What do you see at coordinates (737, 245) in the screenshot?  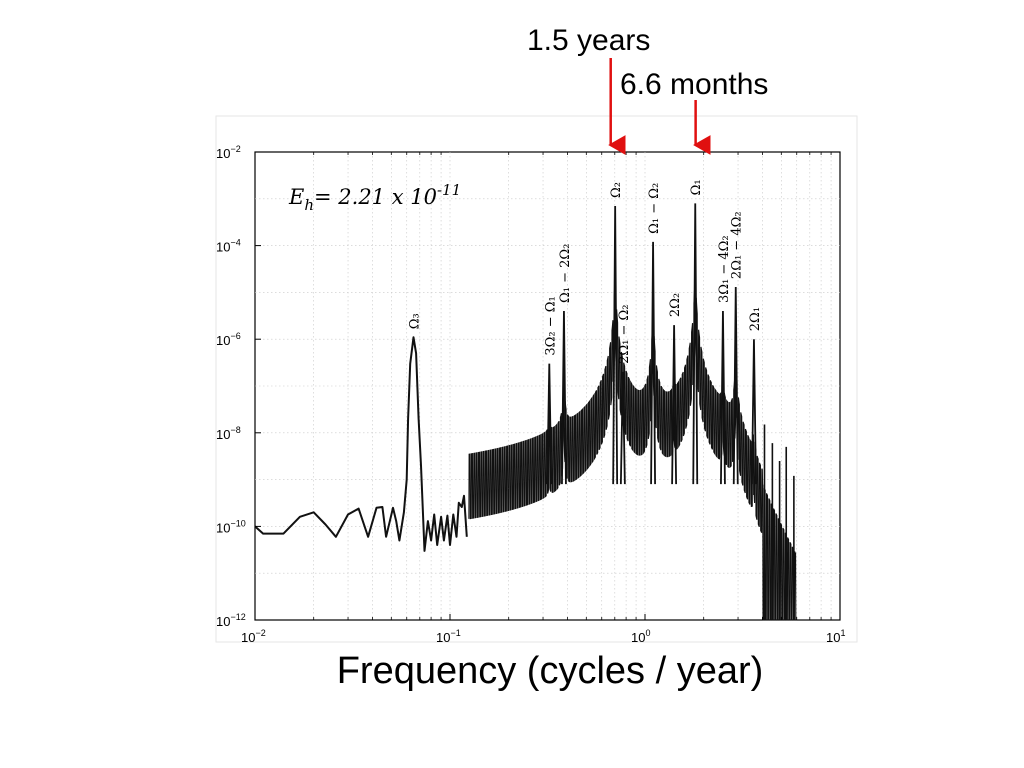 I see `peak-label: 2Ω₁ − 4Ω₂` at bounding box center [737, 245].